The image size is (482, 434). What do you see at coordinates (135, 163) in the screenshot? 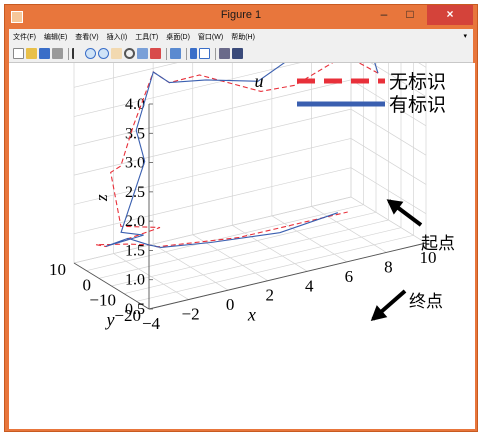
I see `z-tick-label: 3.0` at bounding box center [135, 163].